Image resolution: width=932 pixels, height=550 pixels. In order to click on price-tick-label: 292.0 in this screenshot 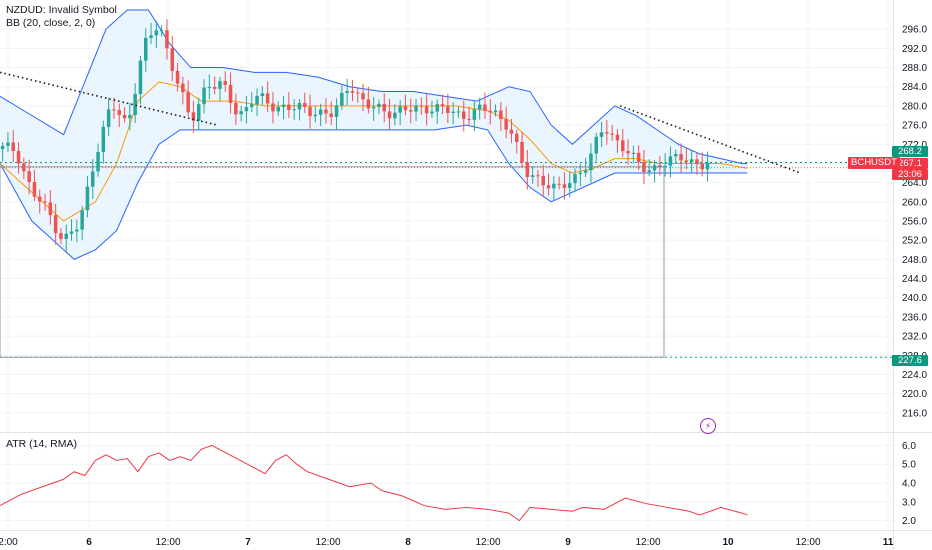, I will do `click(914, 49)`.